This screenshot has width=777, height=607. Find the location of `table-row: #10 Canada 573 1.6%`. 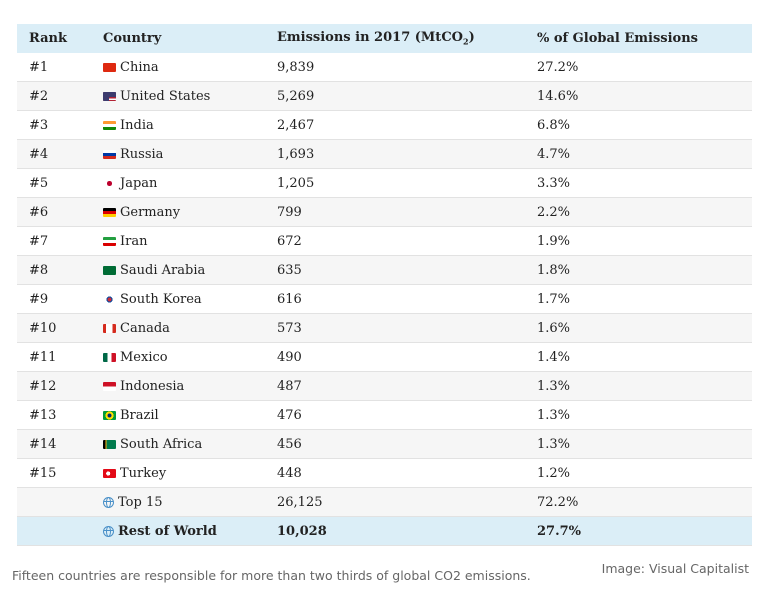

table-row: #10 Canada 573 1.6% is located at coordinates (384, 328).